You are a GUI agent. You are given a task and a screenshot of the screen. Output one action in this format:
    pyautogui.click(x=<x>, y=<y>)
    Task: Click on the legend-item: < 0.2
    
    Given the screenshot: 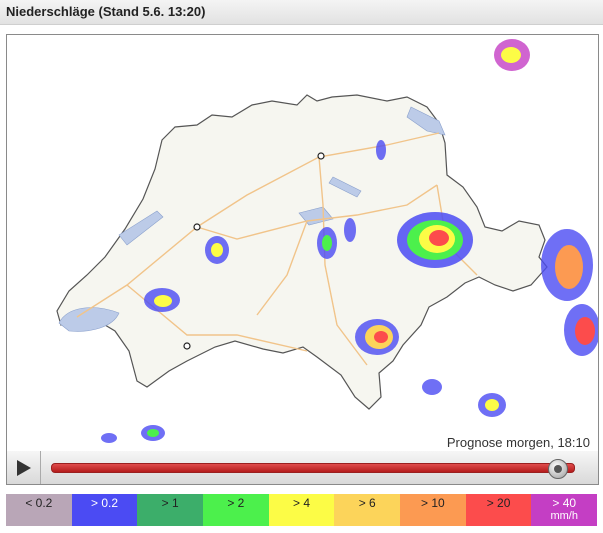 What is the action you would take?
    pyautogui.click(x=39, y=510)
    